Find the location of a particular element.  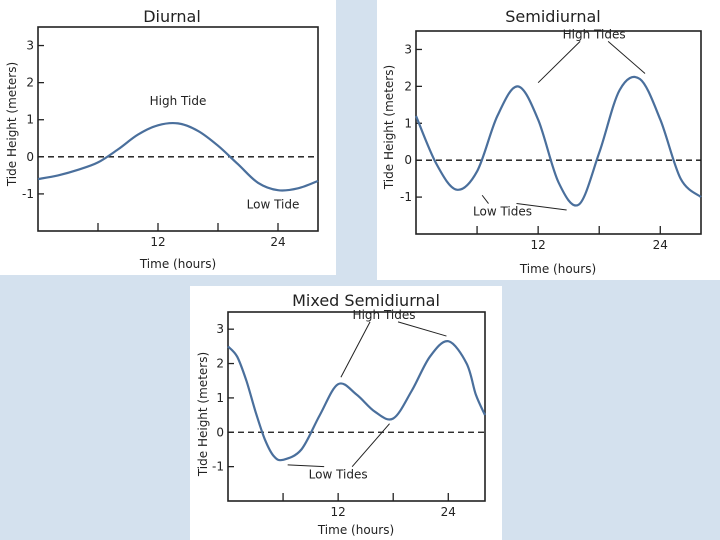

chart-title: Semidiurnal is located at coordinates (552, 16).